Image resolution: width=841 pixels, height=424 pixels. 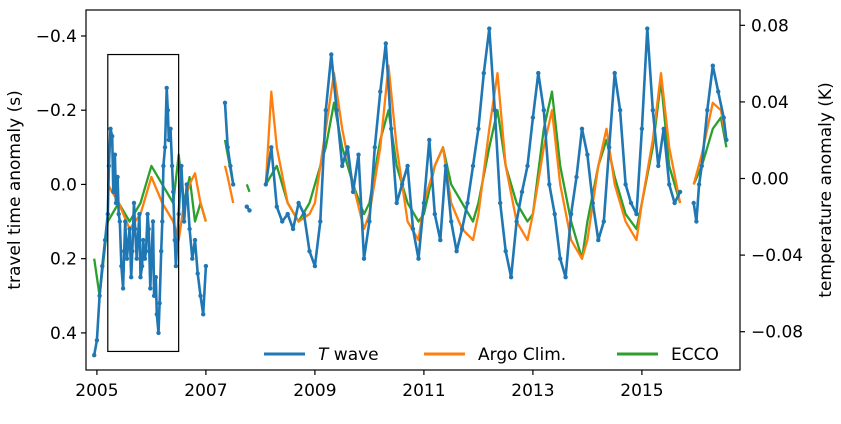 I want to click on y-left-tick-label: 0.4, so click(x=63, y=334).